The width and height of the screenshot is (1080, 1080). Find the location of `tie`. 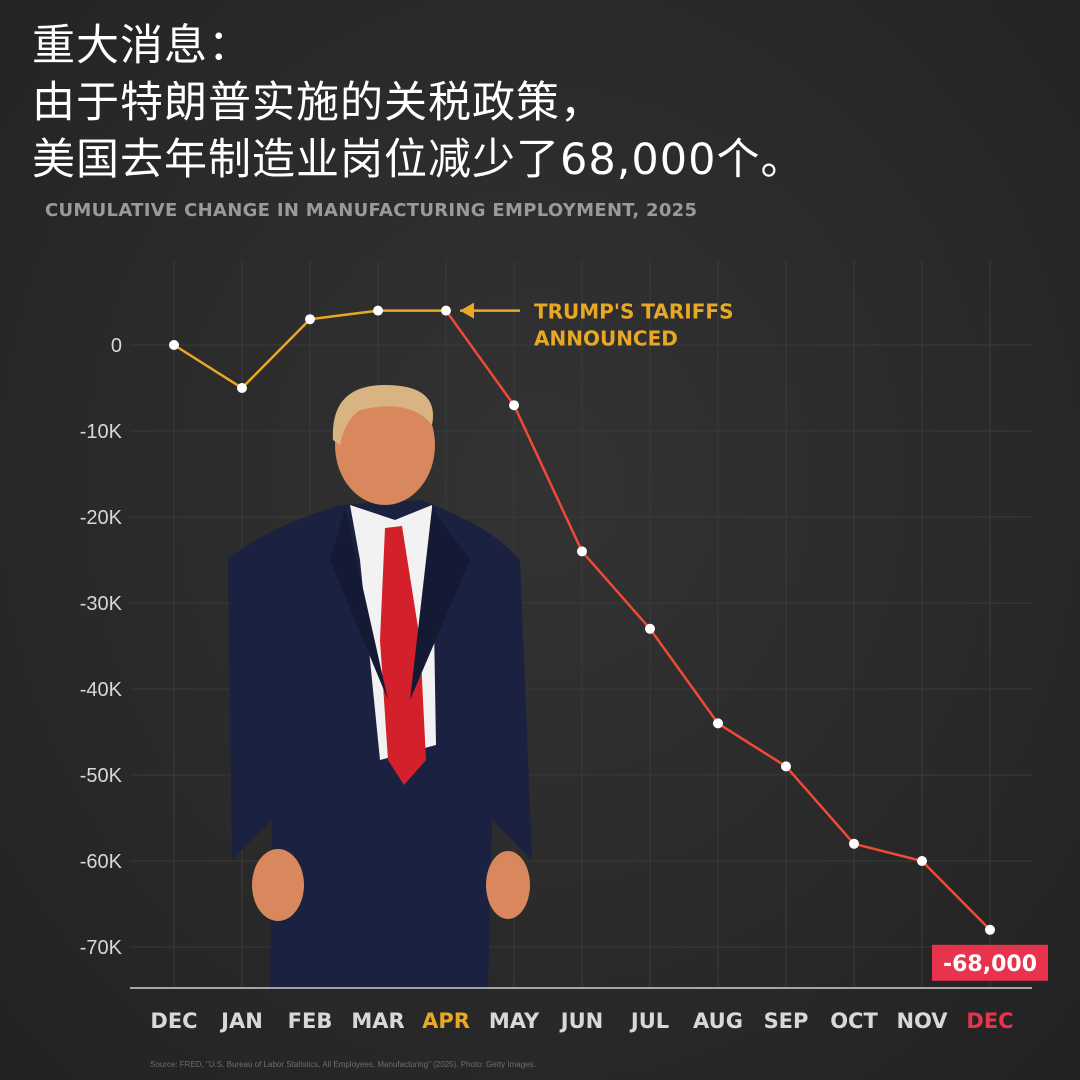

tie is located at coordinates (403, 655).